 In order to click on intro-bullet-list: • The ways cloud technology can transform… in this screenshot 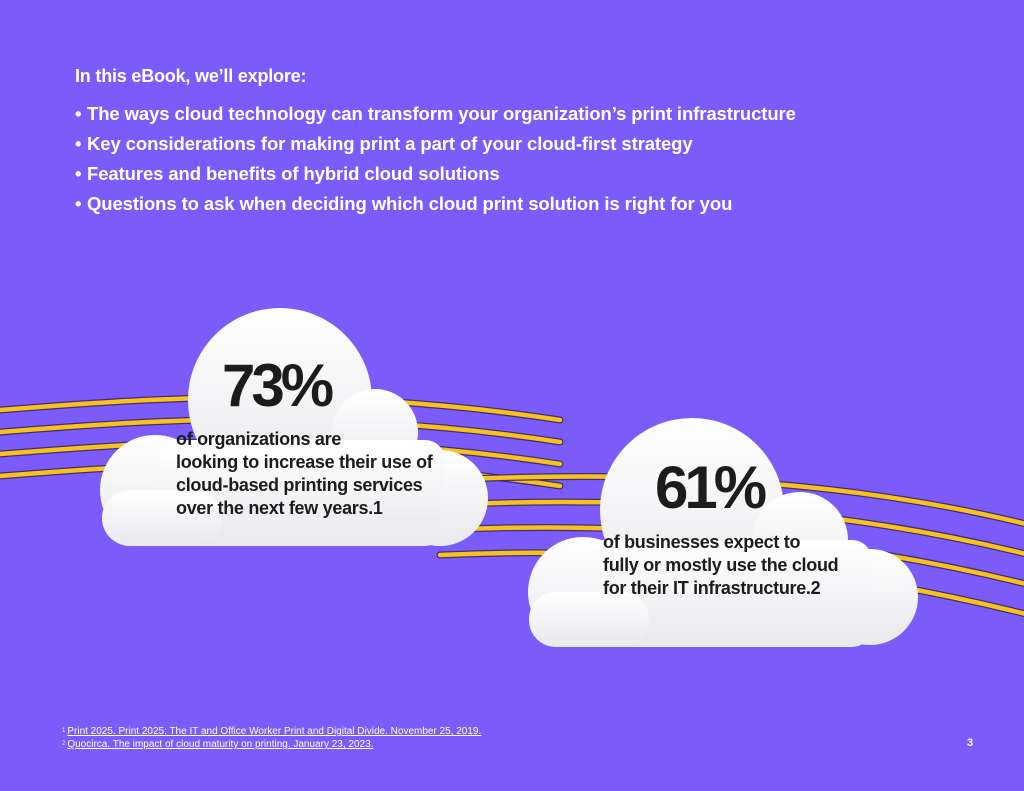, I will do `click(435, 159)`.